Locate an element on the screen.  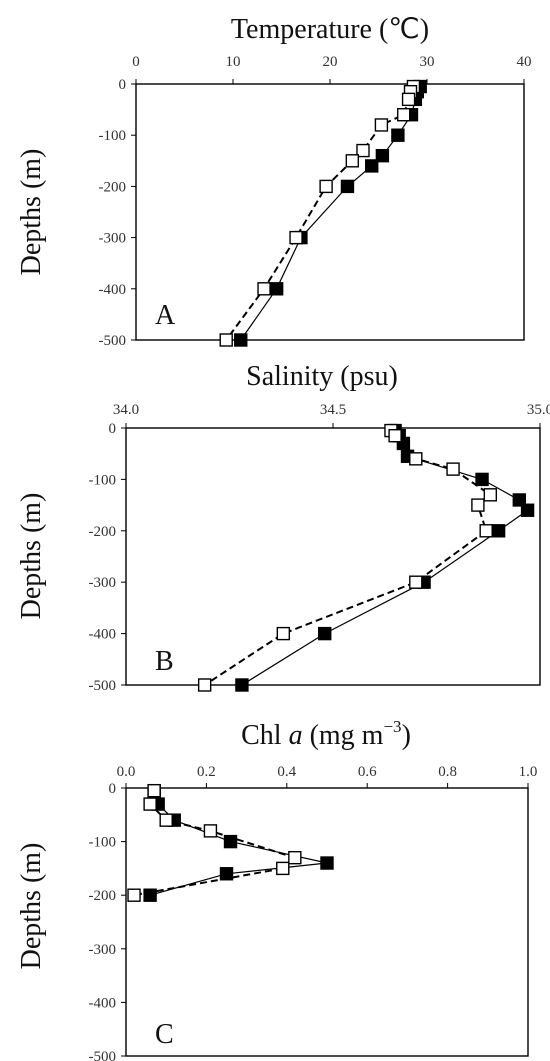
x-axis-title: Salinity (psu) is located at coordinates (322, 376).